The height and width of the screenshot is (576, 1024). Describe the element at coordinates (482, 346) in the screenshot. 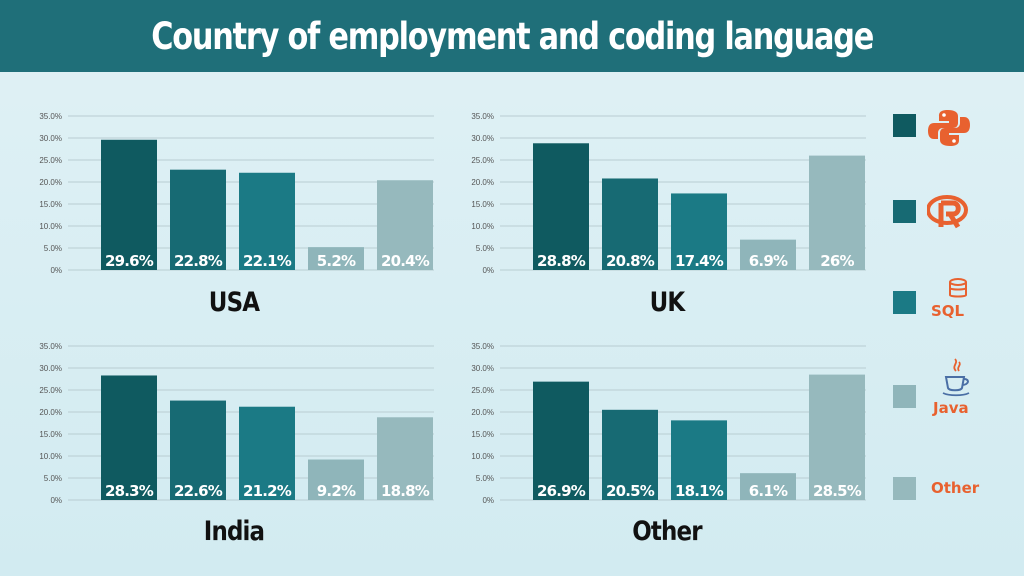

I see `other-ytick-label: 35.0%` at that location.